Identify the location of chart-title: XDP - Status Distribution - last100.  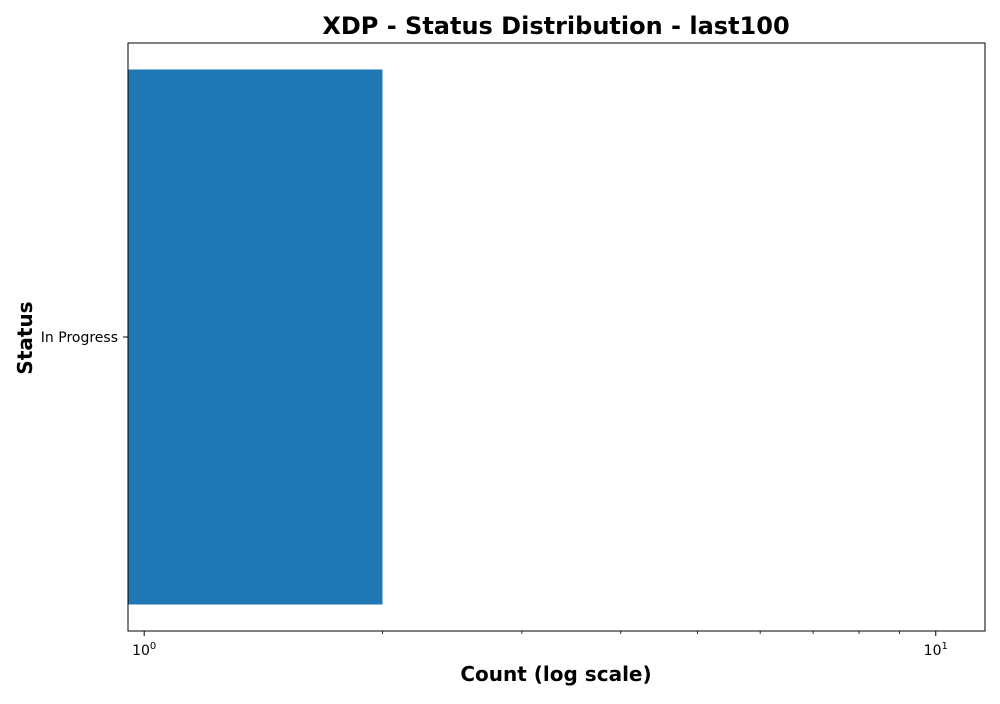
(555, 26).